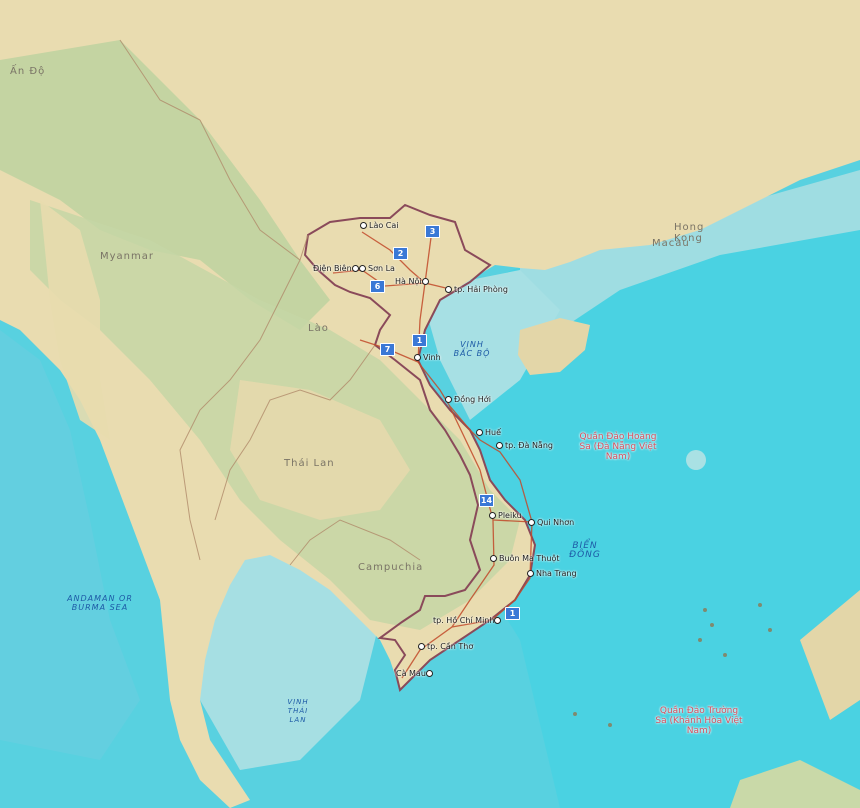  Describe the element at coordinates (551, 522) in the screenshot. I see `city-qui-nhon: Qui Nhơn` at that location.